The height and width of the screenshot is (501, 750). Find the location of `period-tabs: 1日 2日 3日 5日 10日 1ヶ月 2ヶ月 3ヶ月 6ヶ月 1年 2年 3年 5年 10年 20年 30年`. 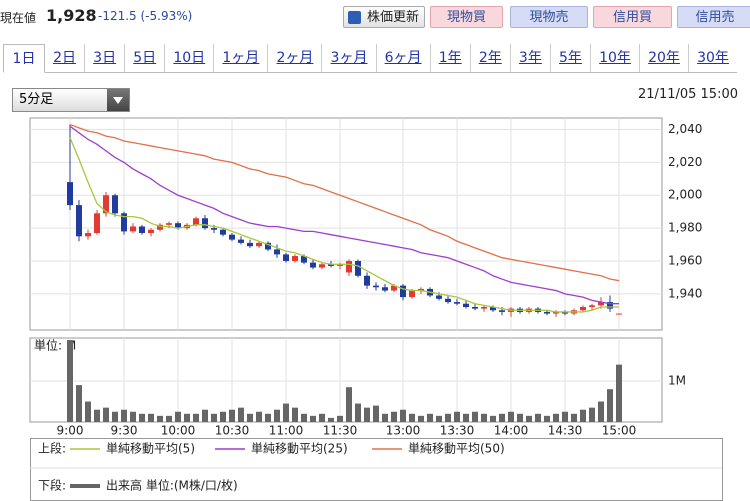

period-tabs: 1日 2日 3日 5日 10日 1ヶ月 2ヶ月 3ヶ月 6ヶ月 1年 2年 3年 5年 10年 20年 30年 is located at coordinates (370, 58).